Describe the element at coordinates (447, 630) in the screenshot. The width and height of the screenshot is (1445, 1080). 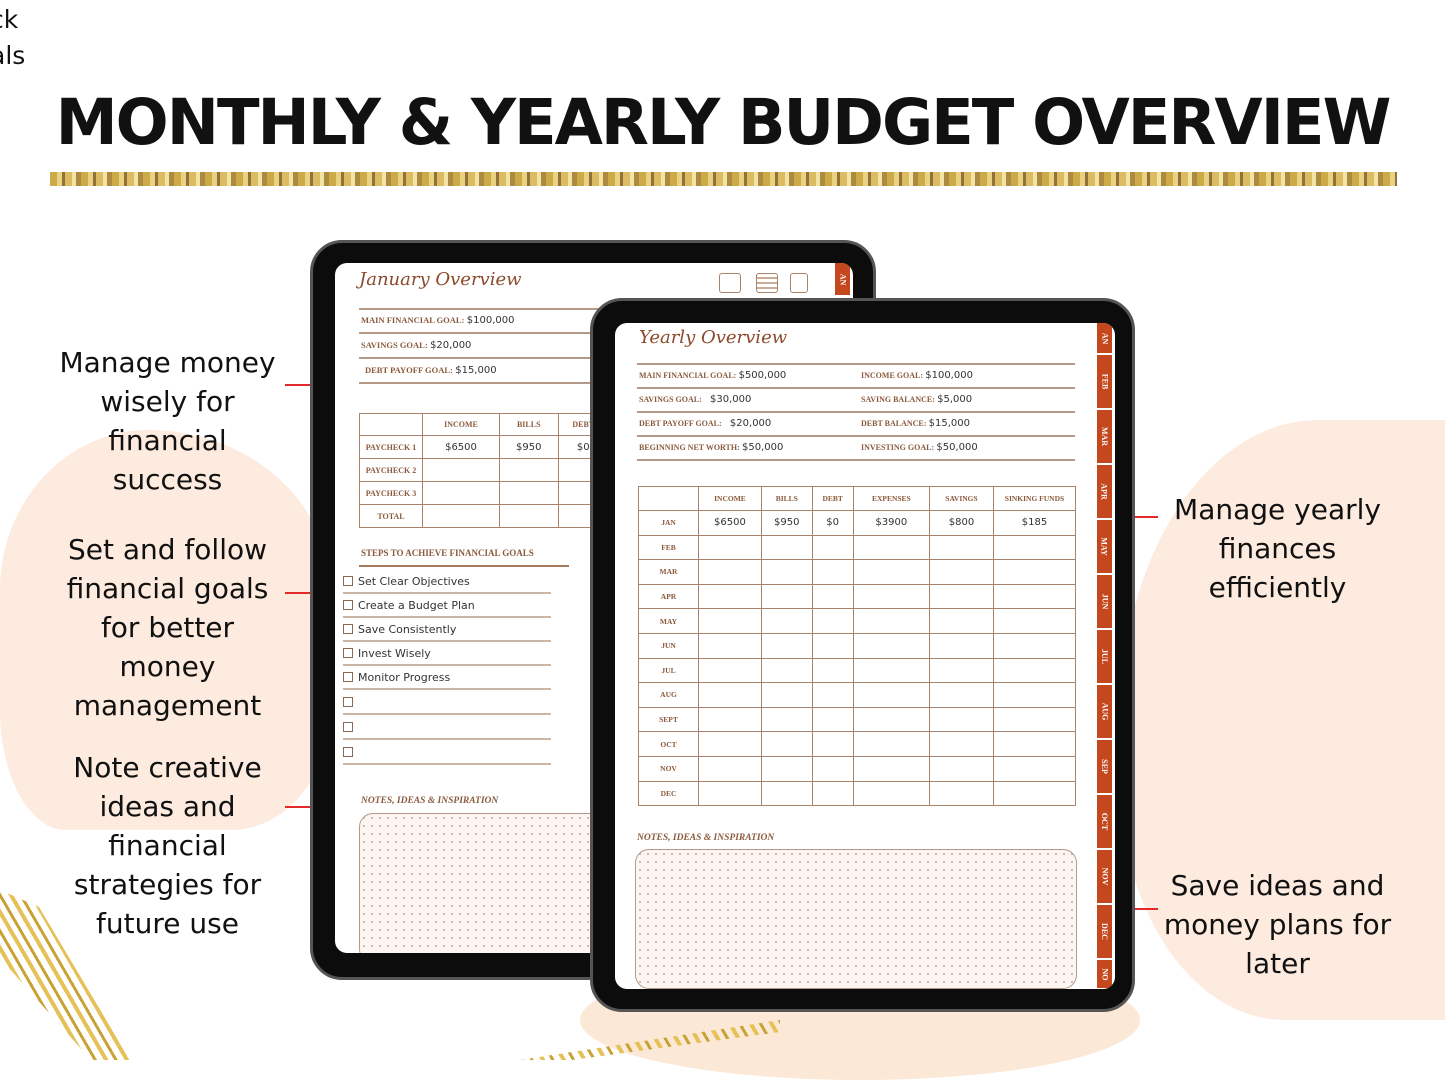
I see `step-item: Save Consistently` at that location.